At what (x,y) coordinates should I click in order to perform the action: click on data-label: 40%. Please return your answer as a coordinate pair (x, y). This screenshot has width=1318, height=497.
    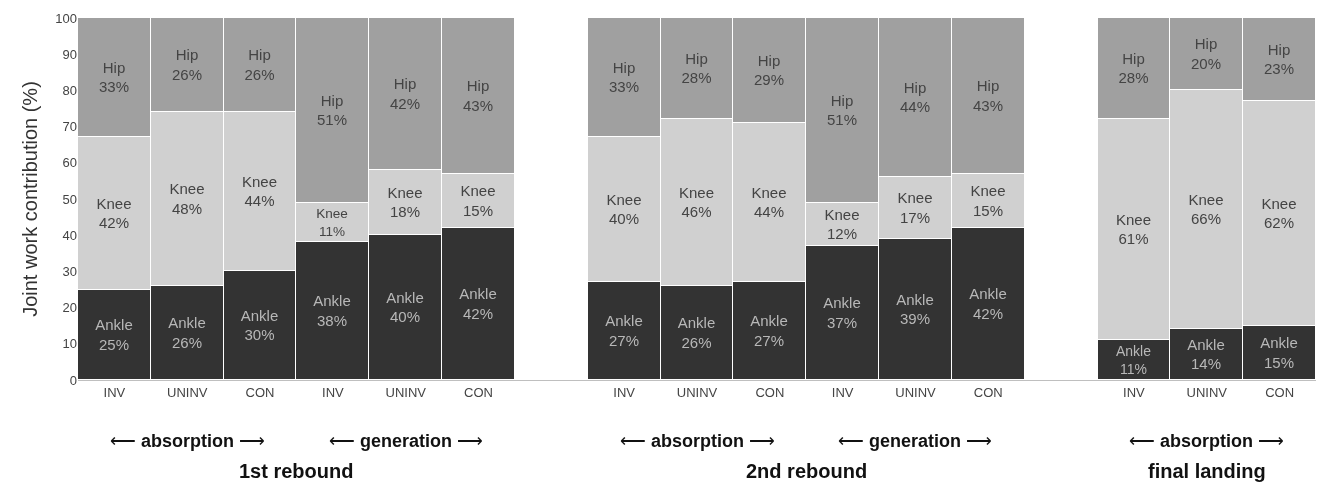
    Looking at the image, I should click on (405, 317).